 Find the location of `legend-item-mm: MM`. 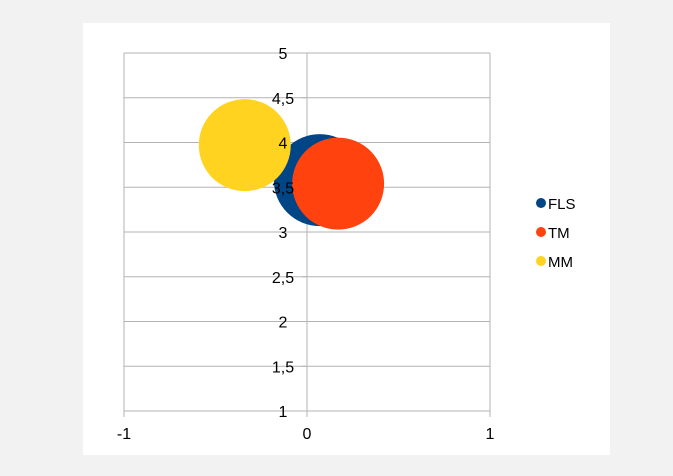

legend-item-mm: MM is located at coordinates (554, 262).